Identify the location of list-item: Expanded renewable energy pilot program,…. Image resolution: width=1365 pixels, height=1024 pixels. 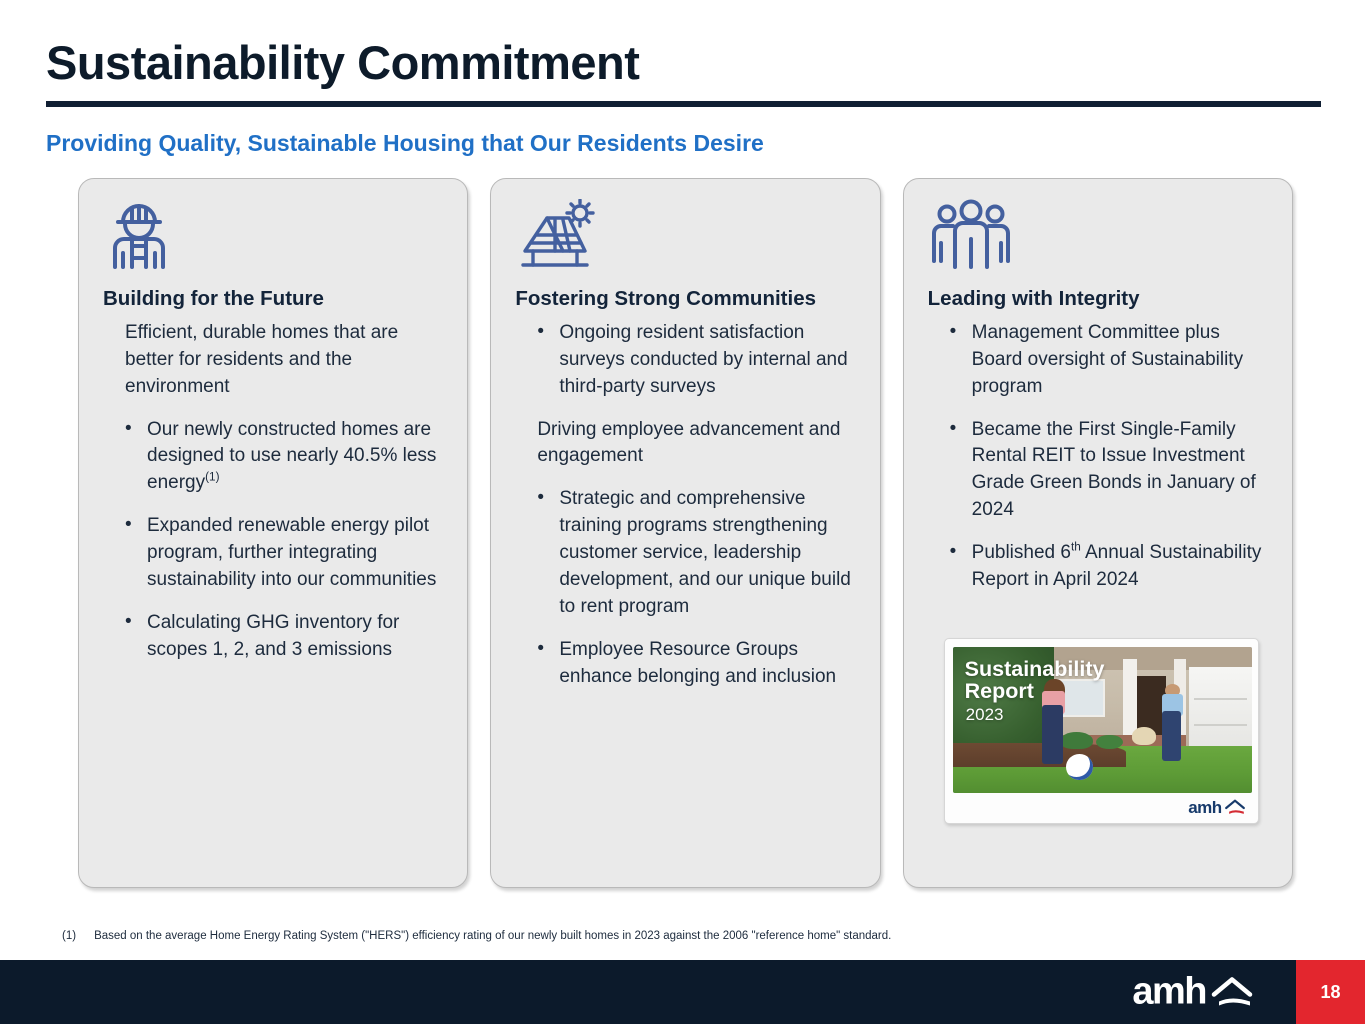
(287, 553).